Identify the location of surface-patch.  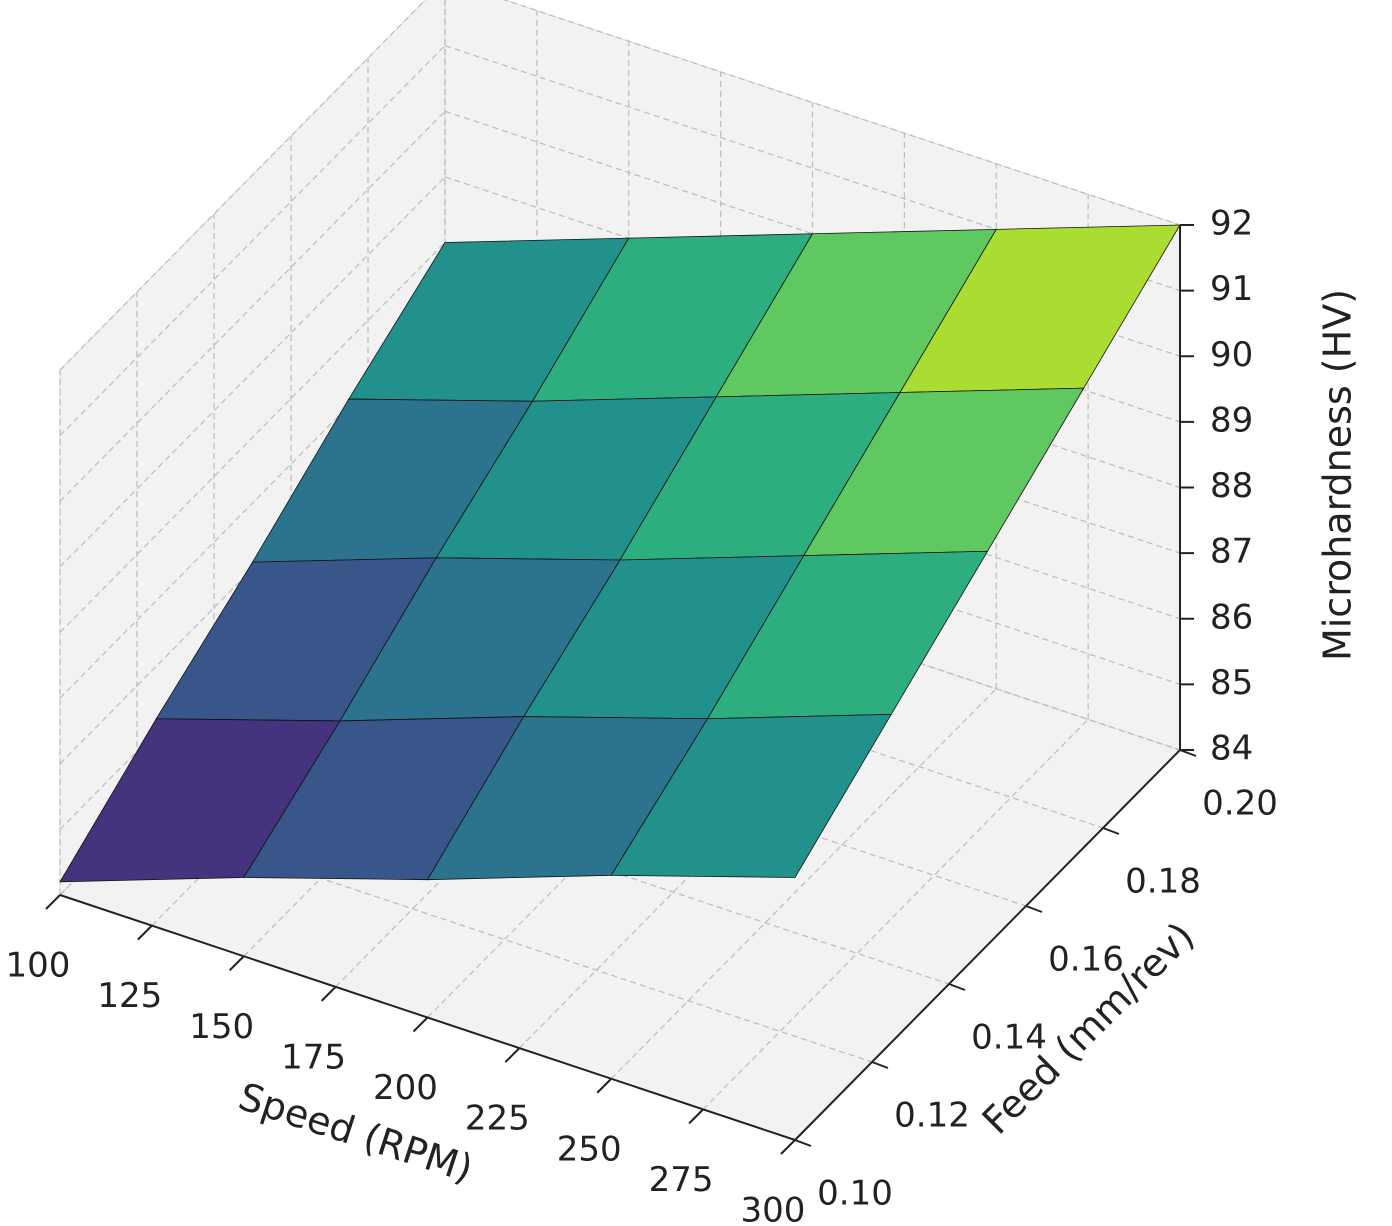
(751, 795).